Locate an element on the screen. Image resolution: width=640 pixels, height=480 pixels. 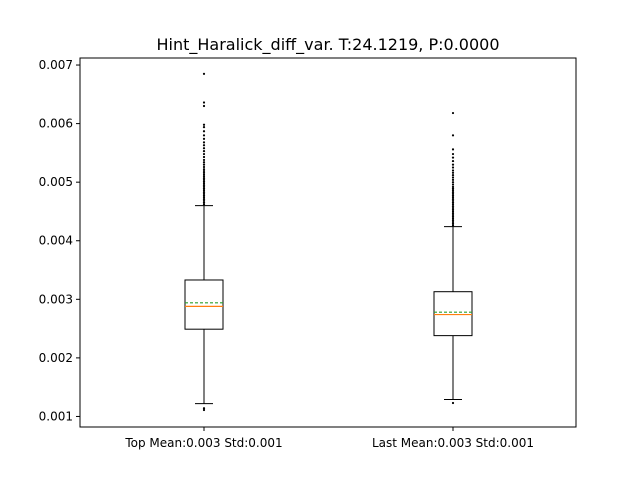
y-tick-label: 0.006 is located at coordinates (56, 124).